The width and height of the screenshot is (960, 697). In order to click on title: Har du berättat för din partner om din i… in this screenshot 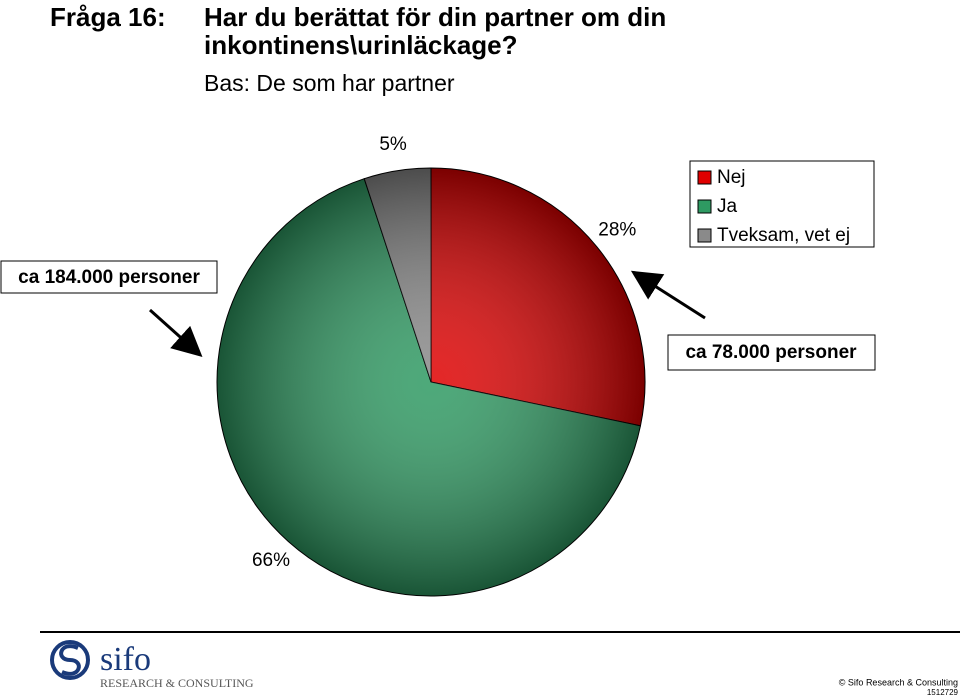, I will do `click(435, 31)`.